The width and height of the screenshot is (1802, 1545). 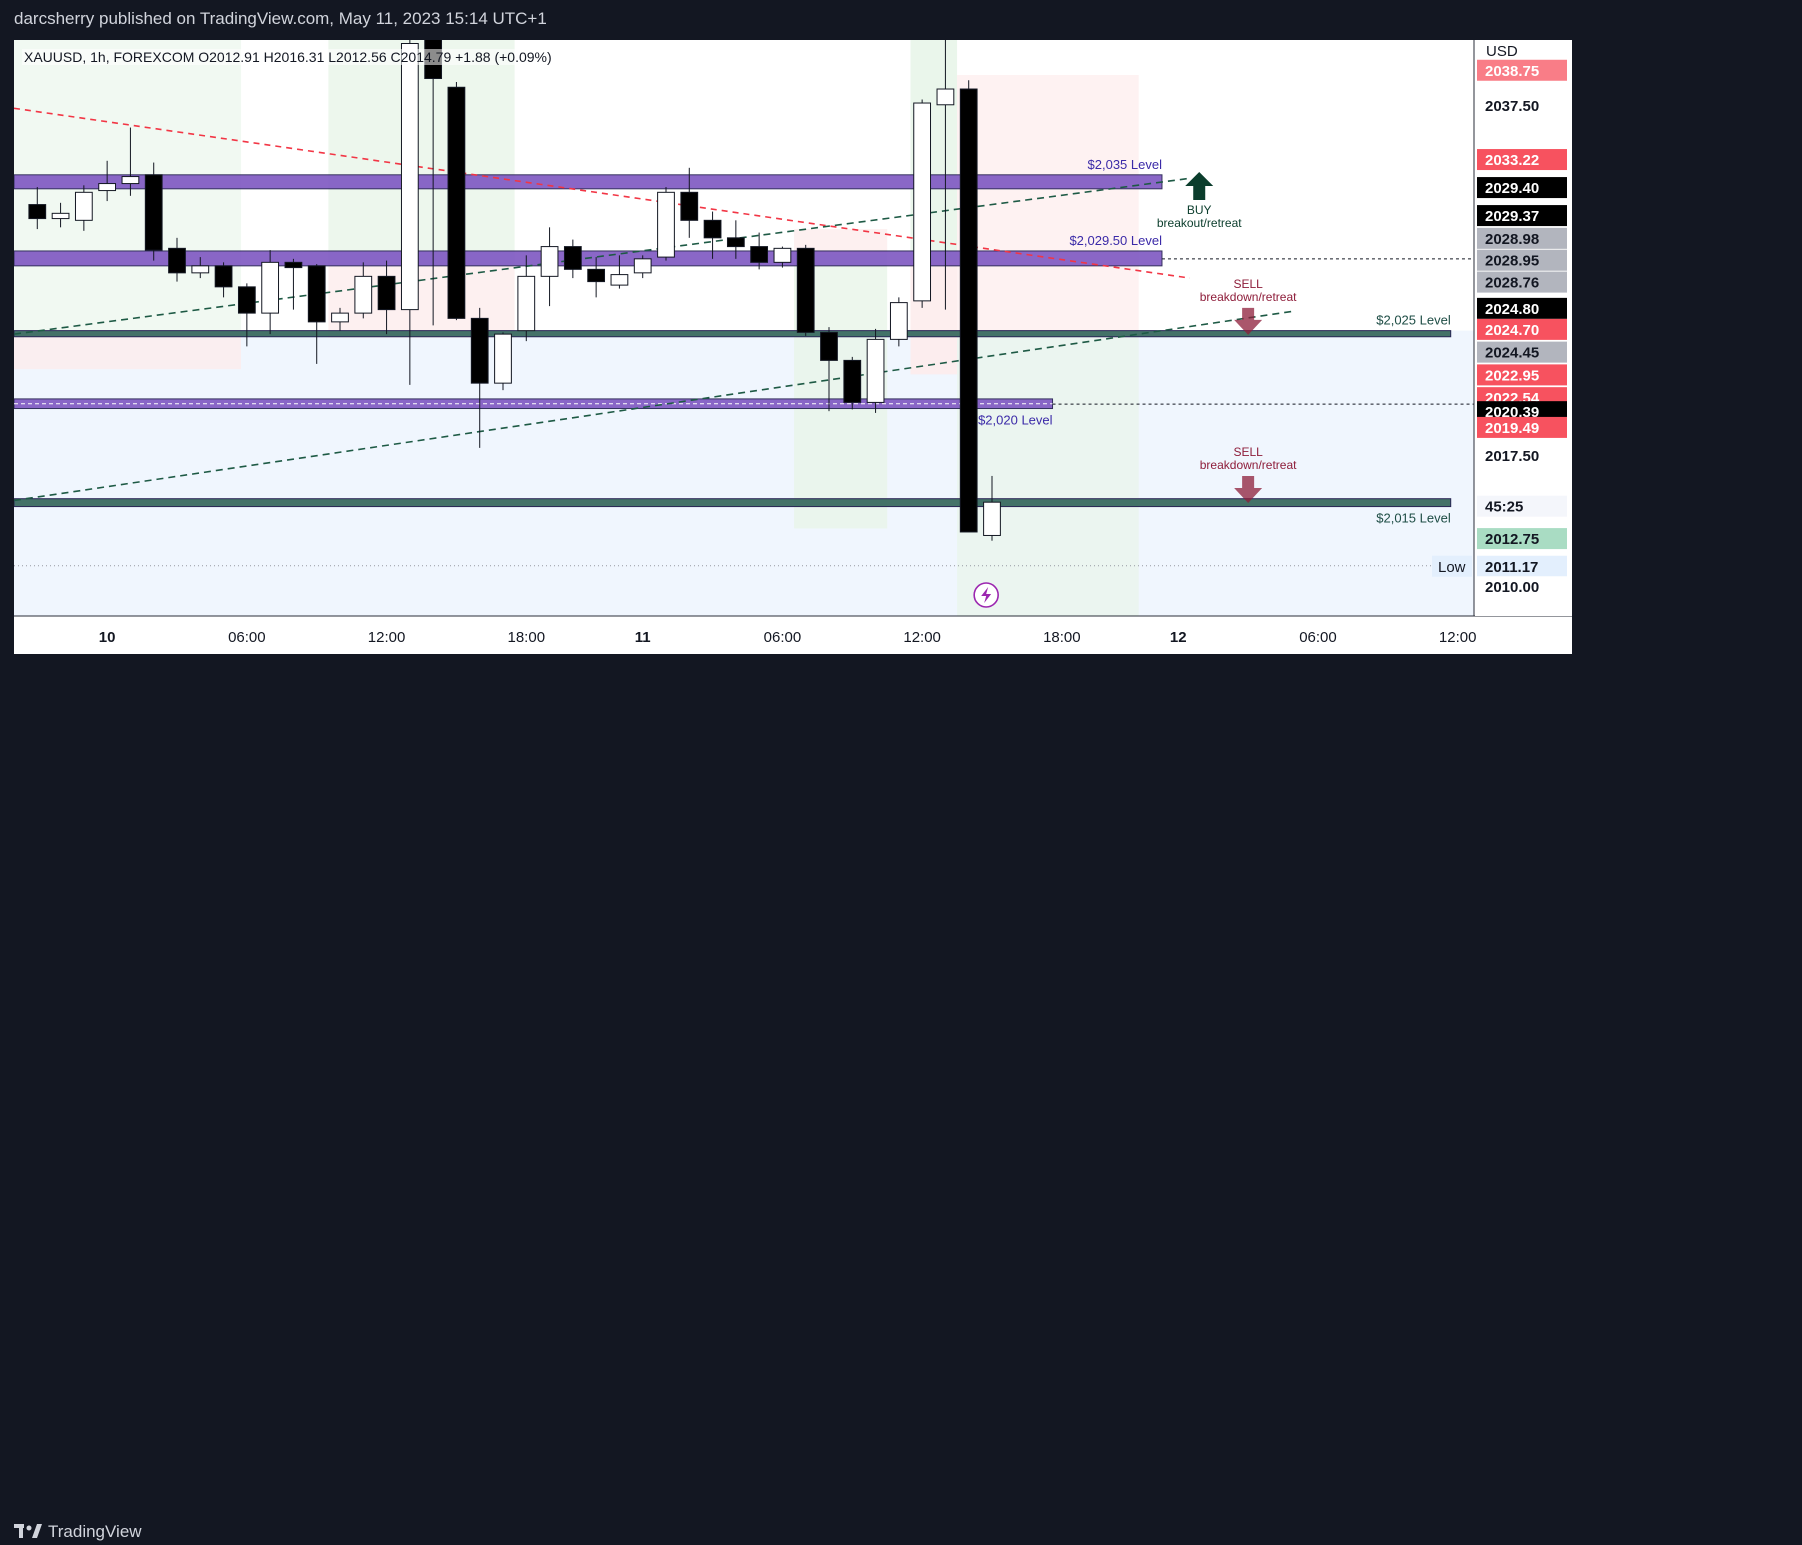 What do you see at coordinates (1504, 507) in the screenshot?
I see `price-label: 45:25` at bounding box center [1504, 507].